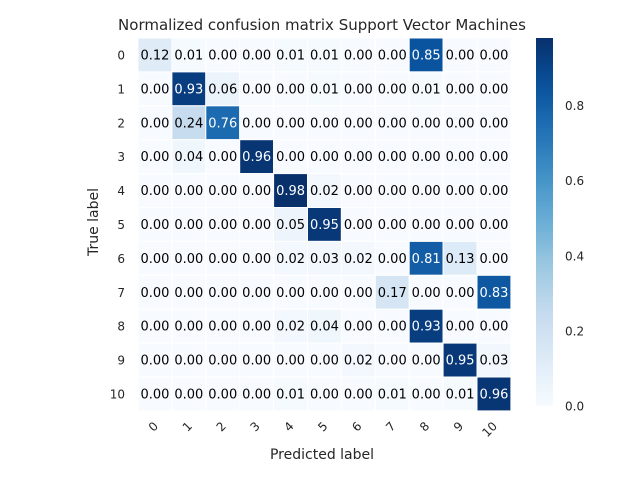  What do you see at coordinates (188, 157) in the screenshot?
I see `matrix-cell-value: 0.04` at bounding box center [188, 157].